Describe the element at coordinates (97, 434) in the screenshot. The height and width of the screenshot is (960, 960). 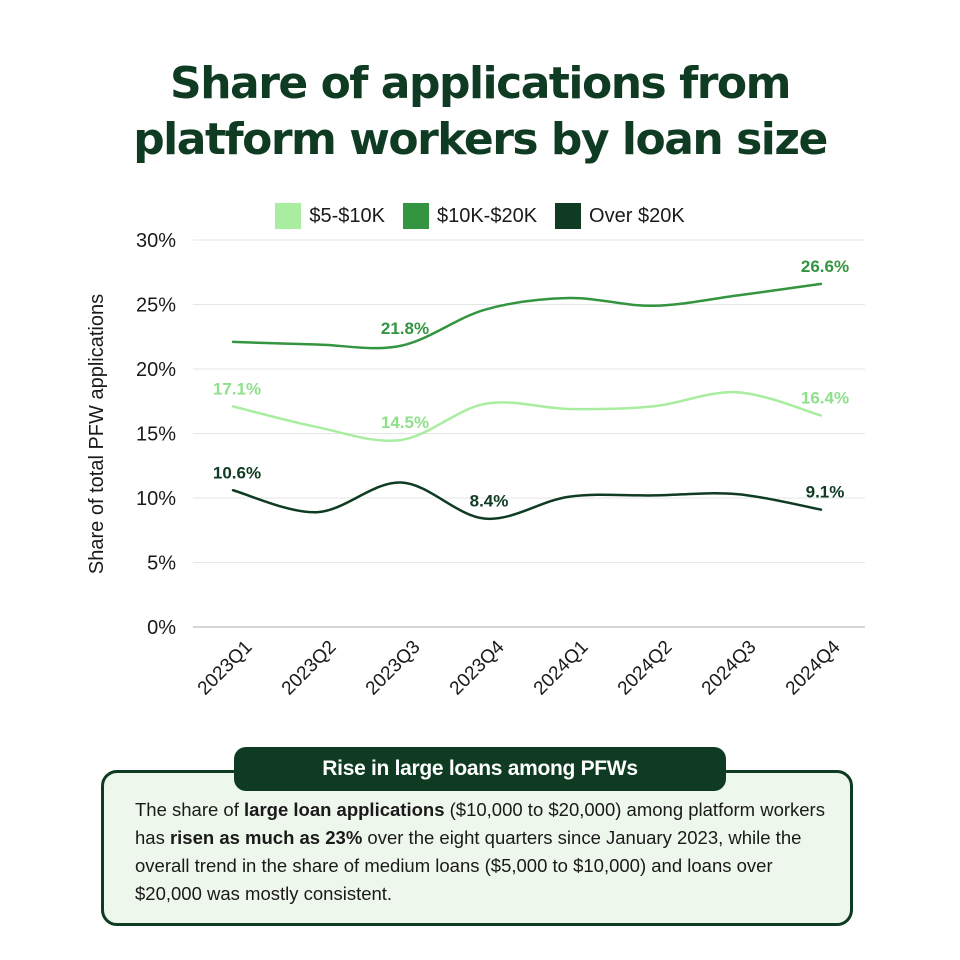
I see `y-axis-title: Share of total PFW applications` at that location.